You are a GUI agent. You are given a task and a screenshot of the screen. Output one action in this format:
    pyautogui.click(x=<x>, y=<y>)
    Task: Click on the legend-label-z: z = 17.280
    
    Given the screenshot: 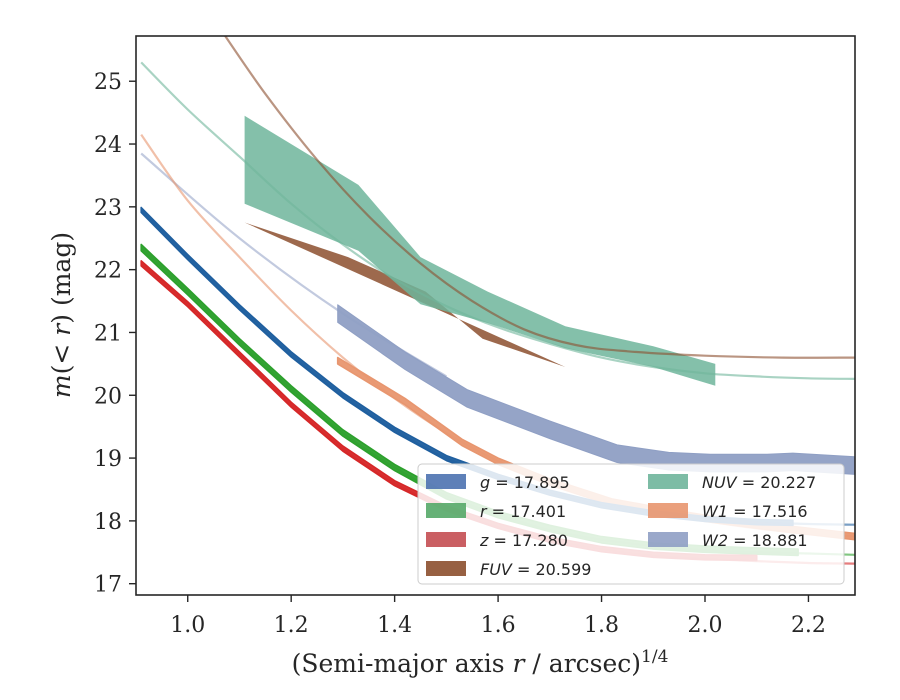 What is the action you would take?
    pyautogui.click(x=523, y=540)
    